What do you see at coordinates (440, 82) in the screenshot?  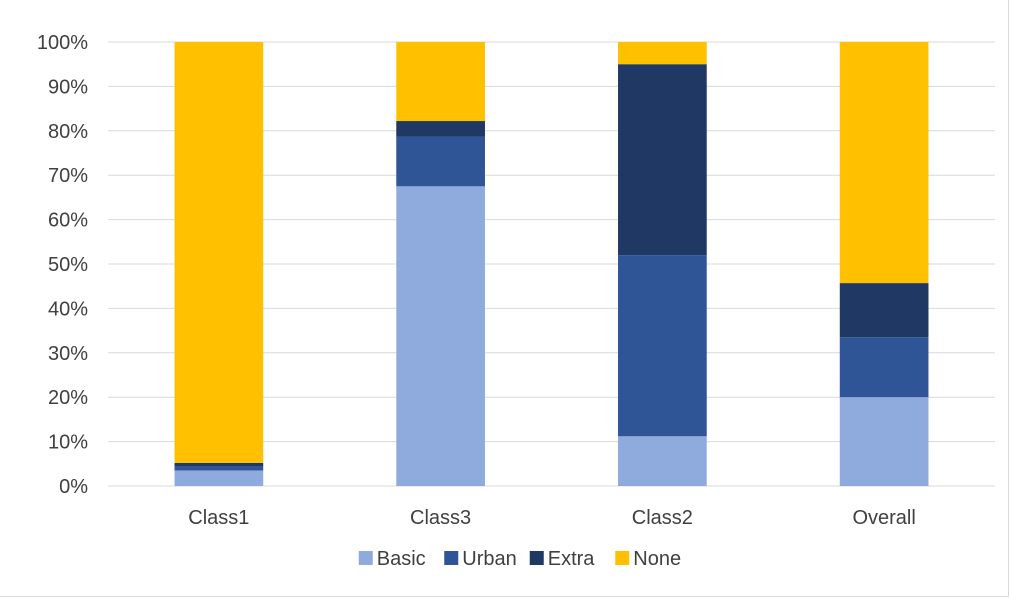 I see `bar-segment-none-class3` at bounding box center [440, 82].